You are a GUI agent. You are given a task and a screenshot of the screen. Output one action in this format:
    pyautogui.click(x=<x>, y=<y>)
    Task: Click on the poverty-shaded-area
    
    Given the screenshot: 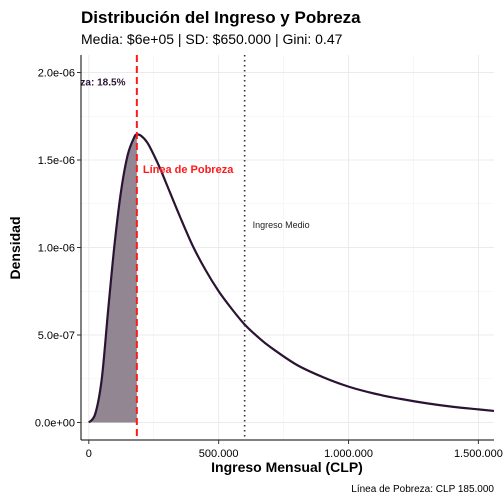 What is the action you would take?
    pyautogui.click(x=112, y=278)
    